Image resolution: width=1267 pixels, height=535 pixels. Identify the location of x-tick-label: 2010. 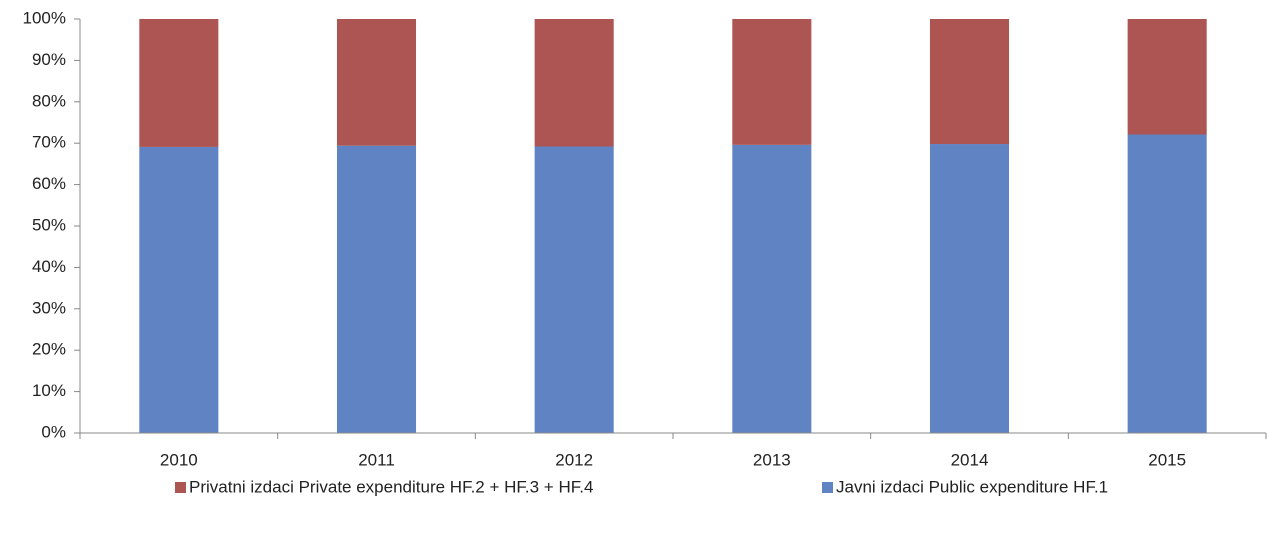
(179, 459).